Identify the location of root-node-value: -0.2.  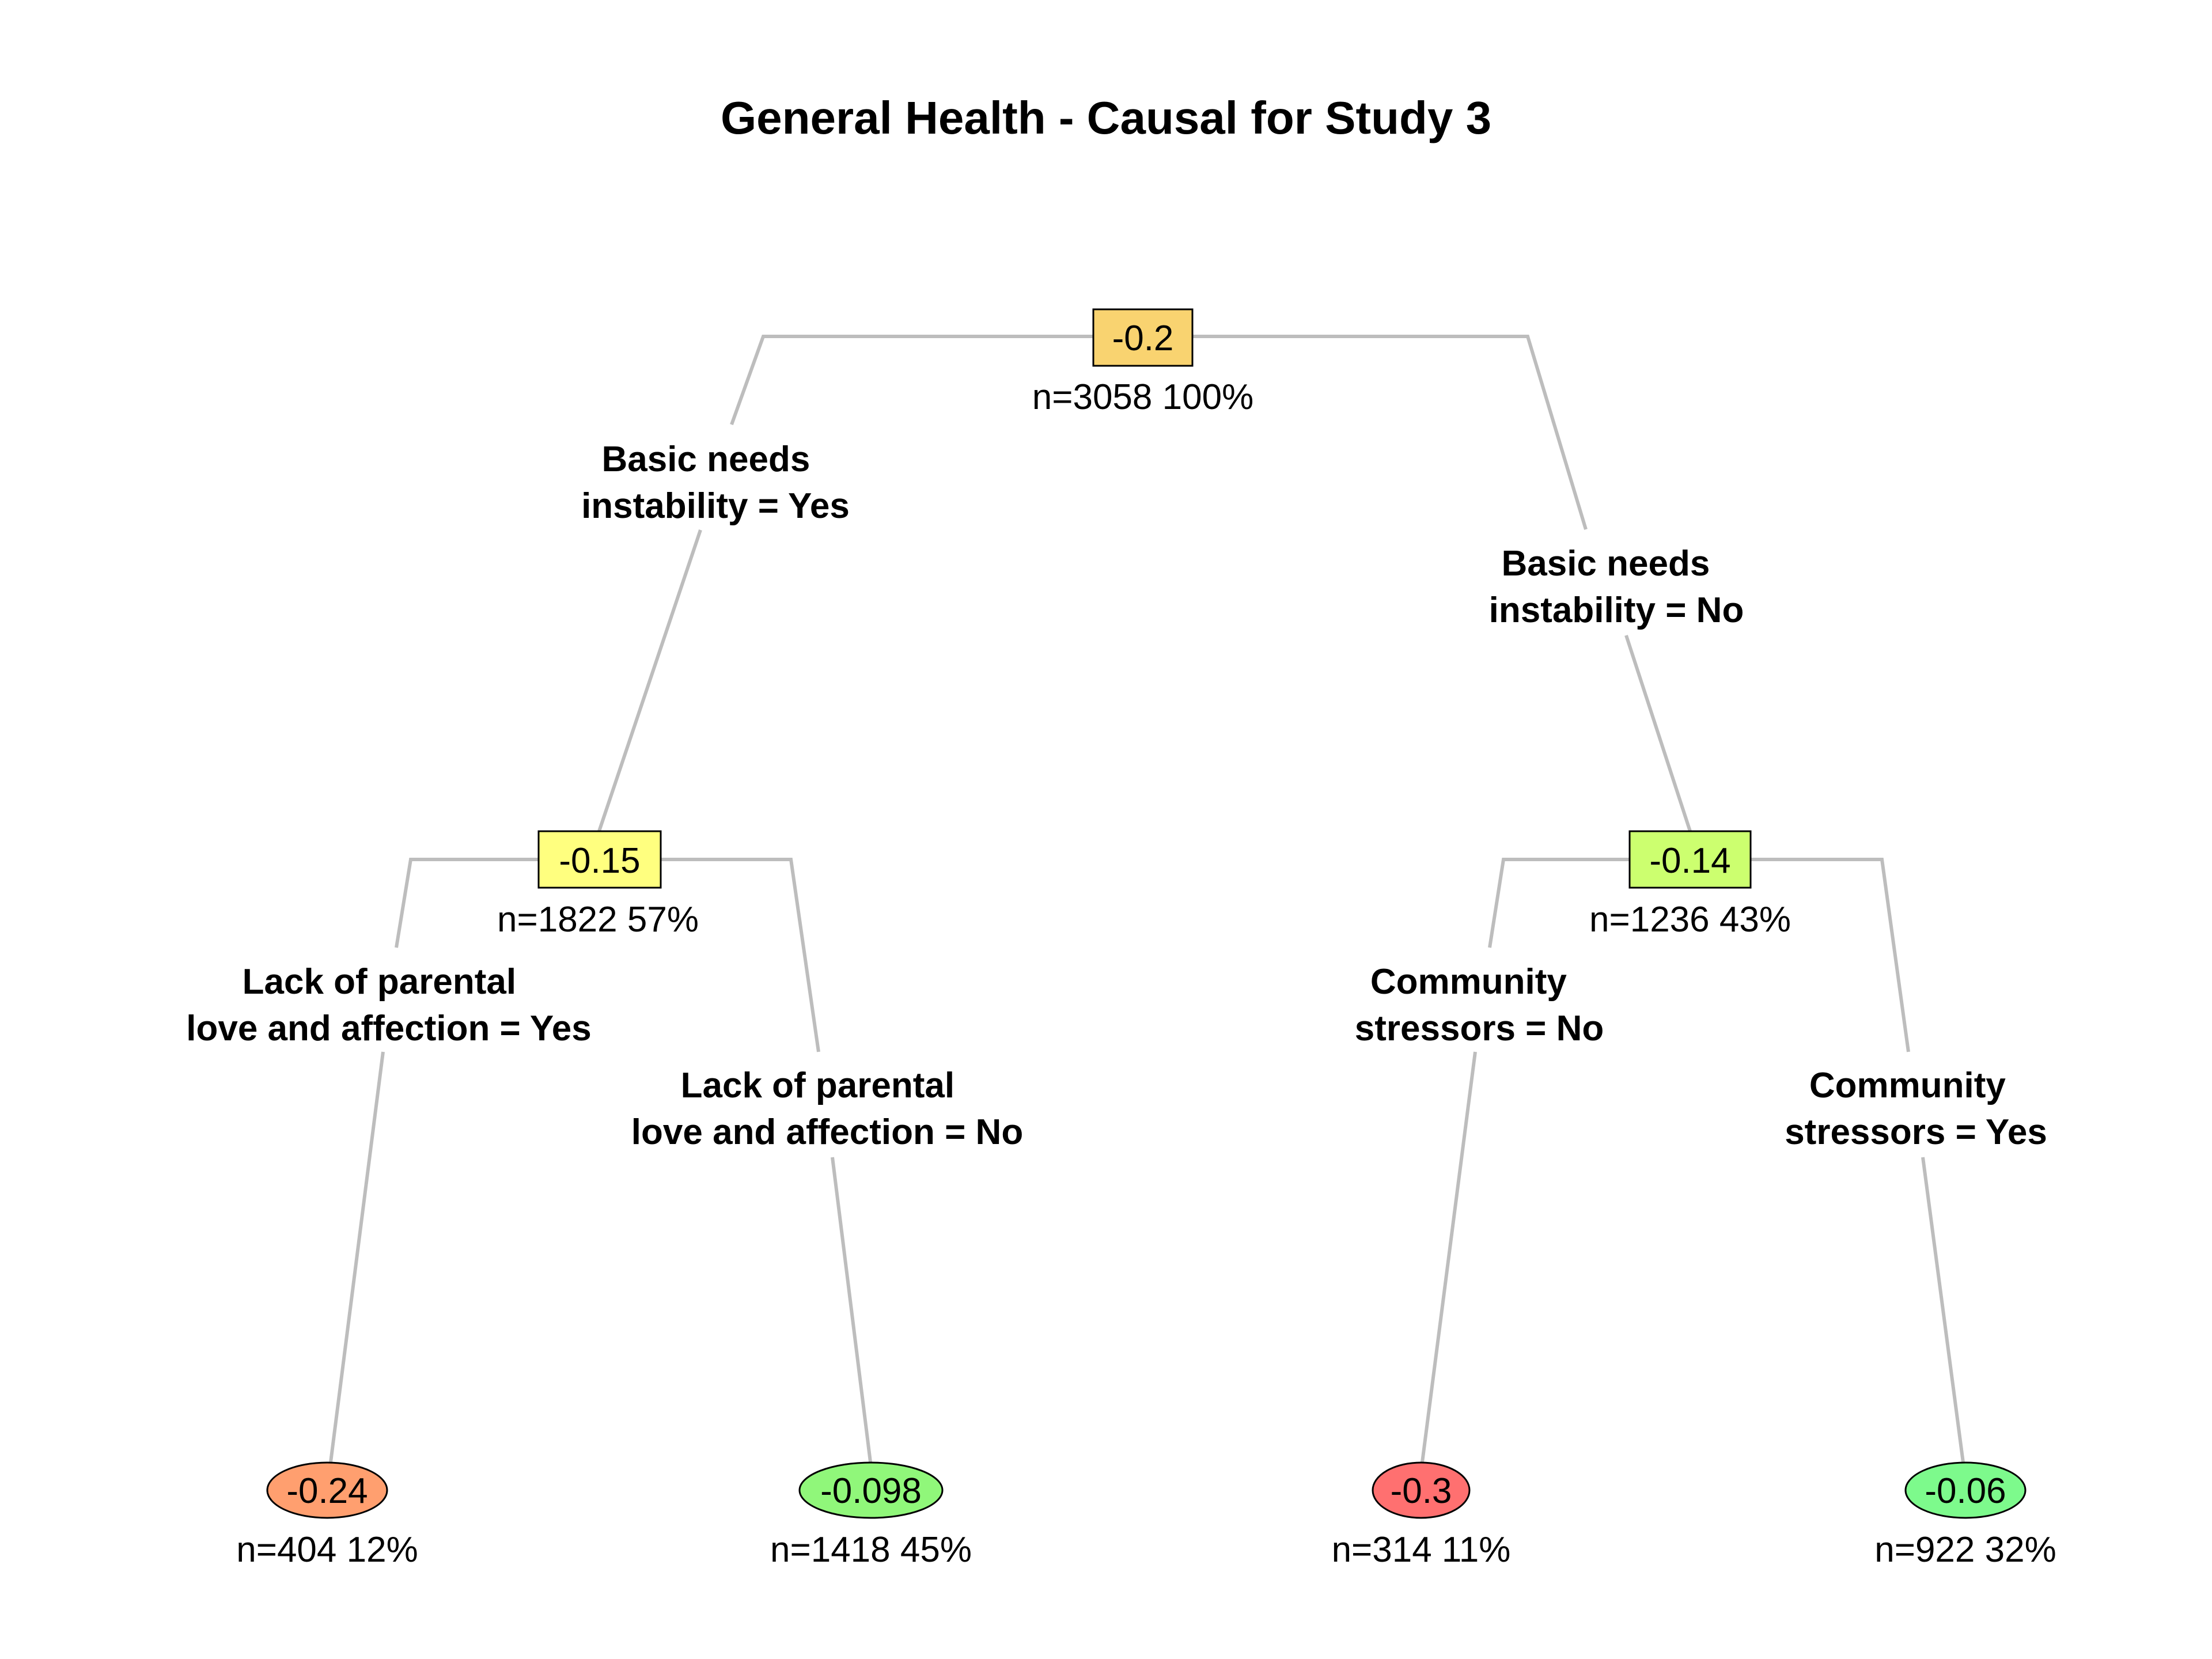
(1143, 338).